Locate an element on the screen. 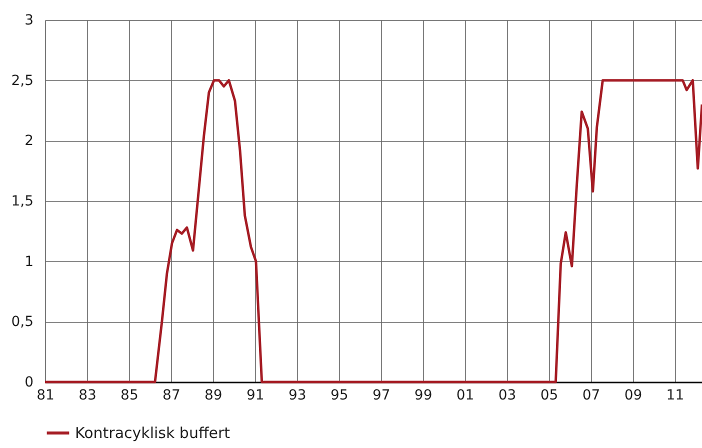 The image size is (702, 448). y-tick-label: 0,5 is located at coordinates (22, 322).